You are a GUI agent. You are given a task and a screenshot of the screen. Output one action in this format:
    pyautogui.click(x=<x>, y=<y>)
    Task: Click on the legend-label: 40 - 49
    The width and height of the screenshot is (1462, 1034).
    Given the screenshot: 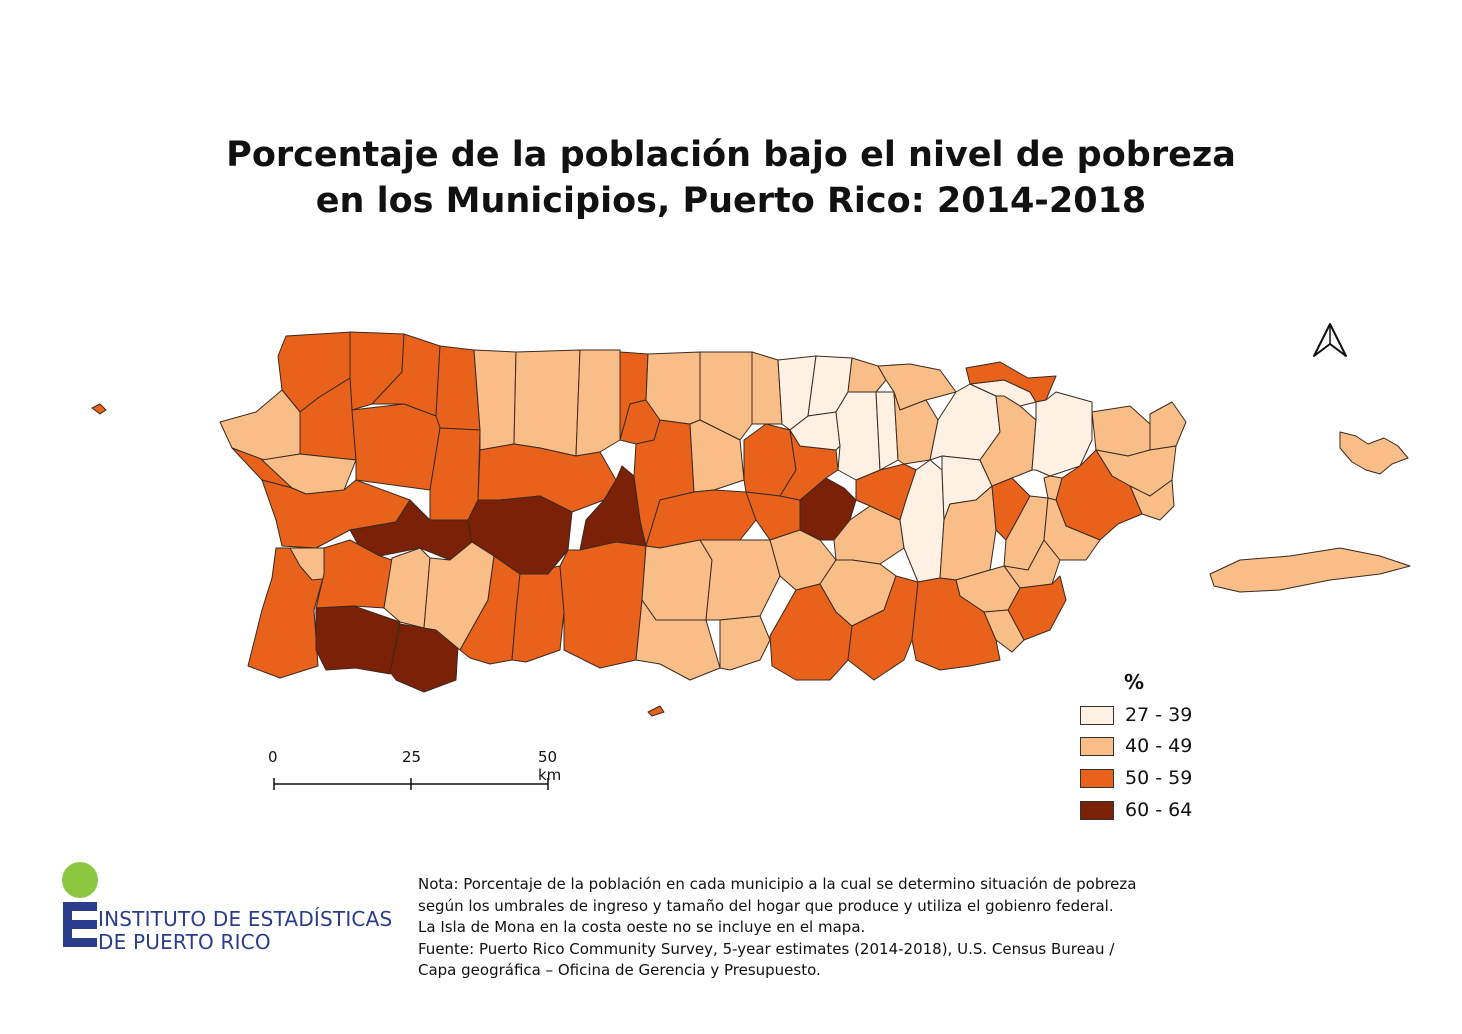 What is the action you would take?
    pyautogui.click(x=1159, y=746)
    